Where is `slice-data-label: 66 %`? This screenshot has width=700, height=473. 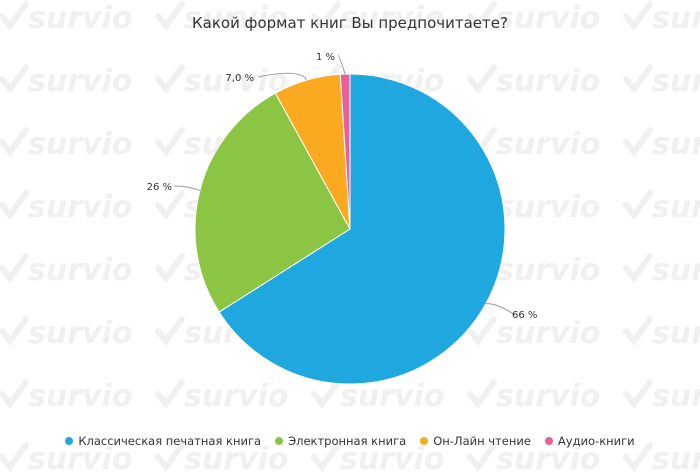 slice-data-label: 66 % is located at coordinates (524, 315).